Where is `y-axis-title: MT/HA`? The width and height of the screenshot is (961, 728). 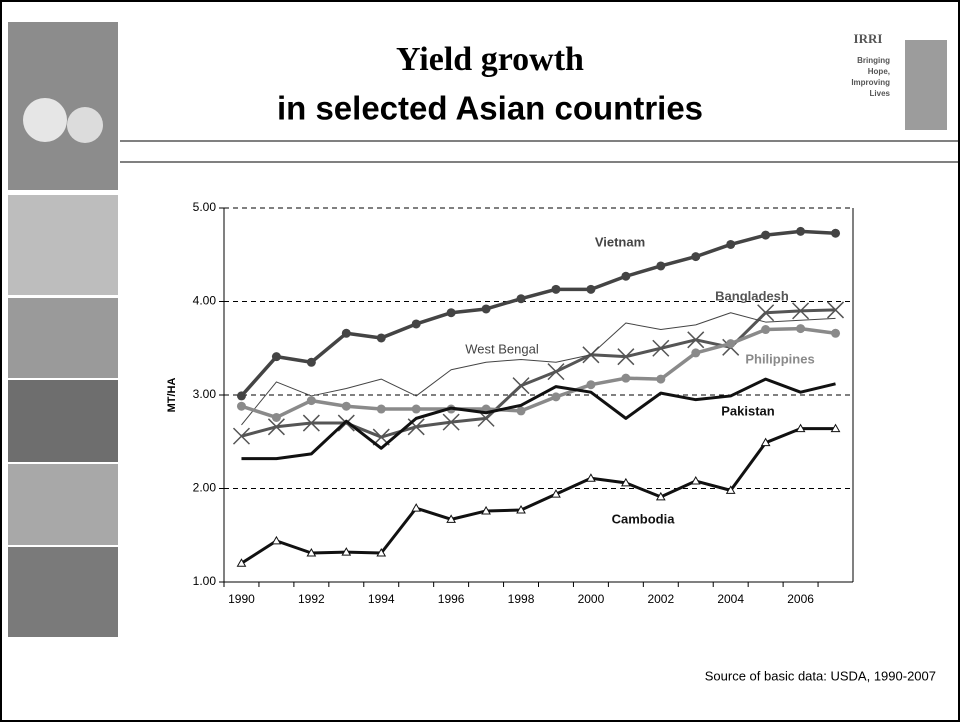 y-axis-title: MT/HA is located at coordinates (172, 395).